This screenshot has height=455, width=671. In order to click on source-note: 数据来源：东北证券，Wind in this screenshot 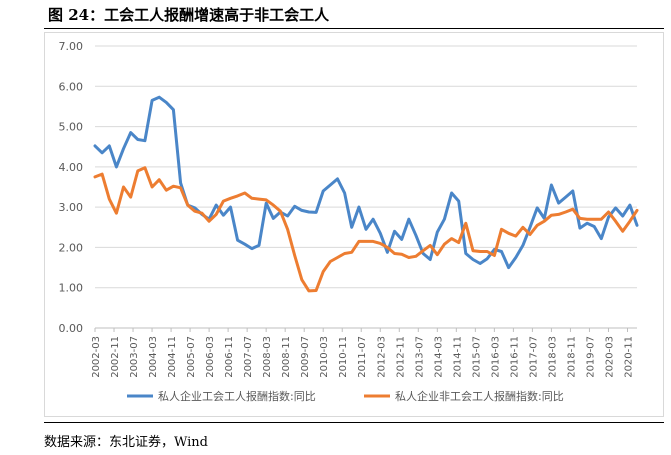, I will do `click(126, 442)`.